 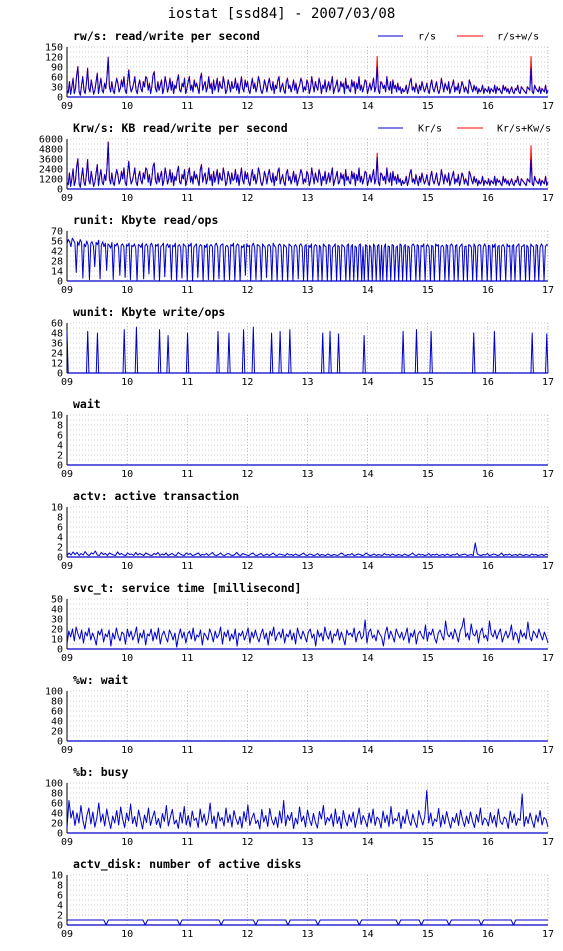 I want to click on y-tick-label: 24, so click(x=57, y=354).